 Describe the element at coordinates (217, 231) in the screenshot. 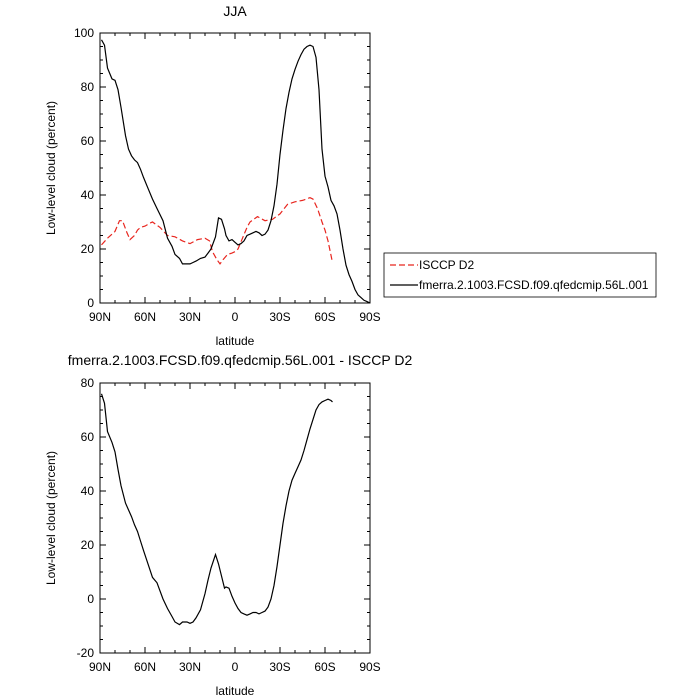

I see `series-line-isccp` at that location.